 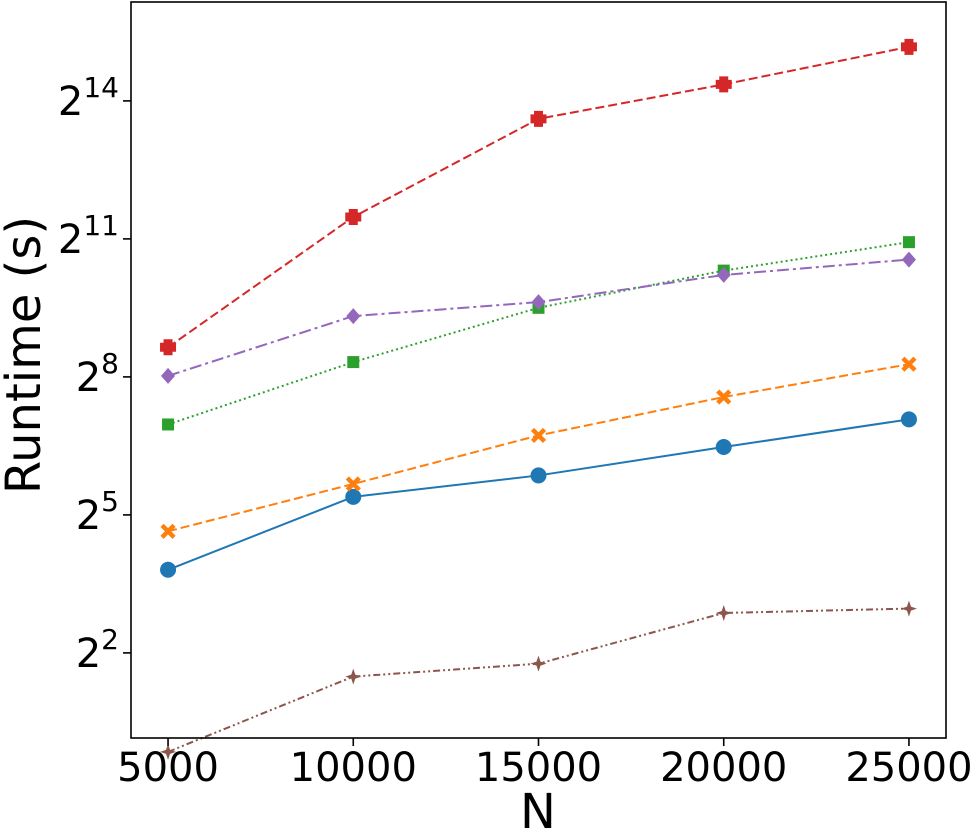 What do you see at coordinates (353, 768) in the screenshot?
I see `x-tick-label: 10000` at bounding box center [353, 768].